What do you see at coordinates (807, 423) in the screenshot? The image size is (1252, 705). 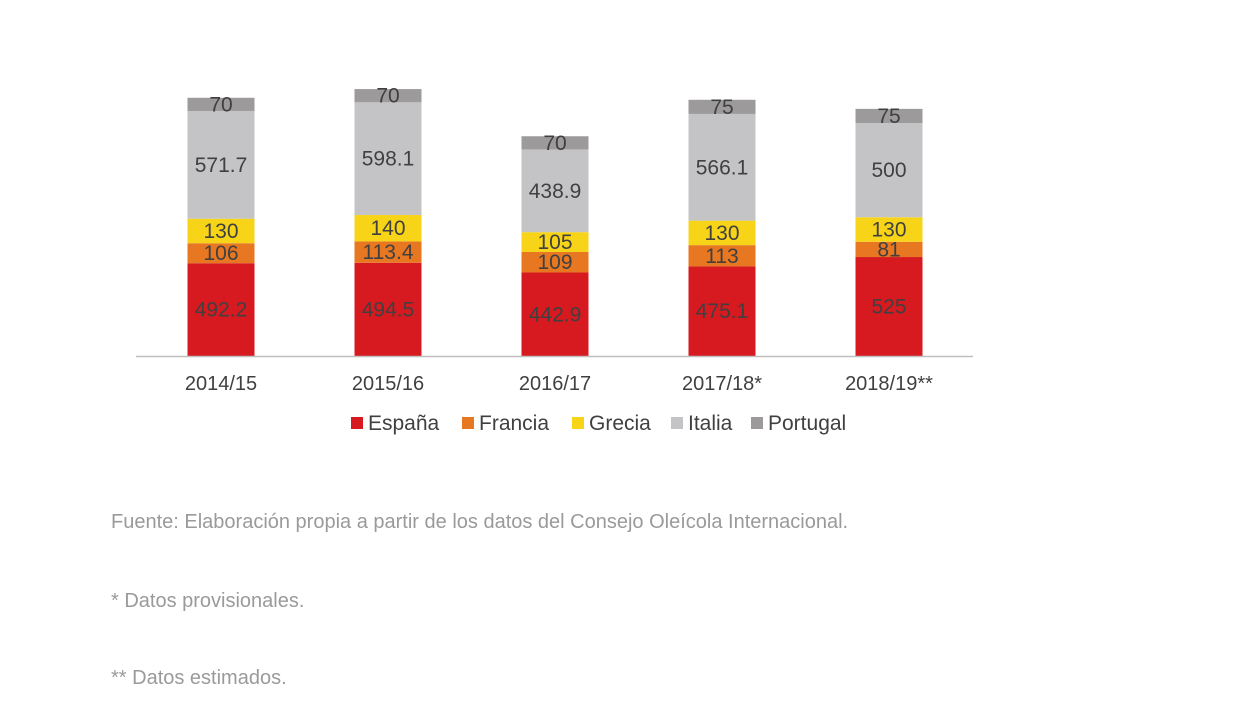 I see `legend-label-portugal: Portugal` at bounding box center [807, 423].